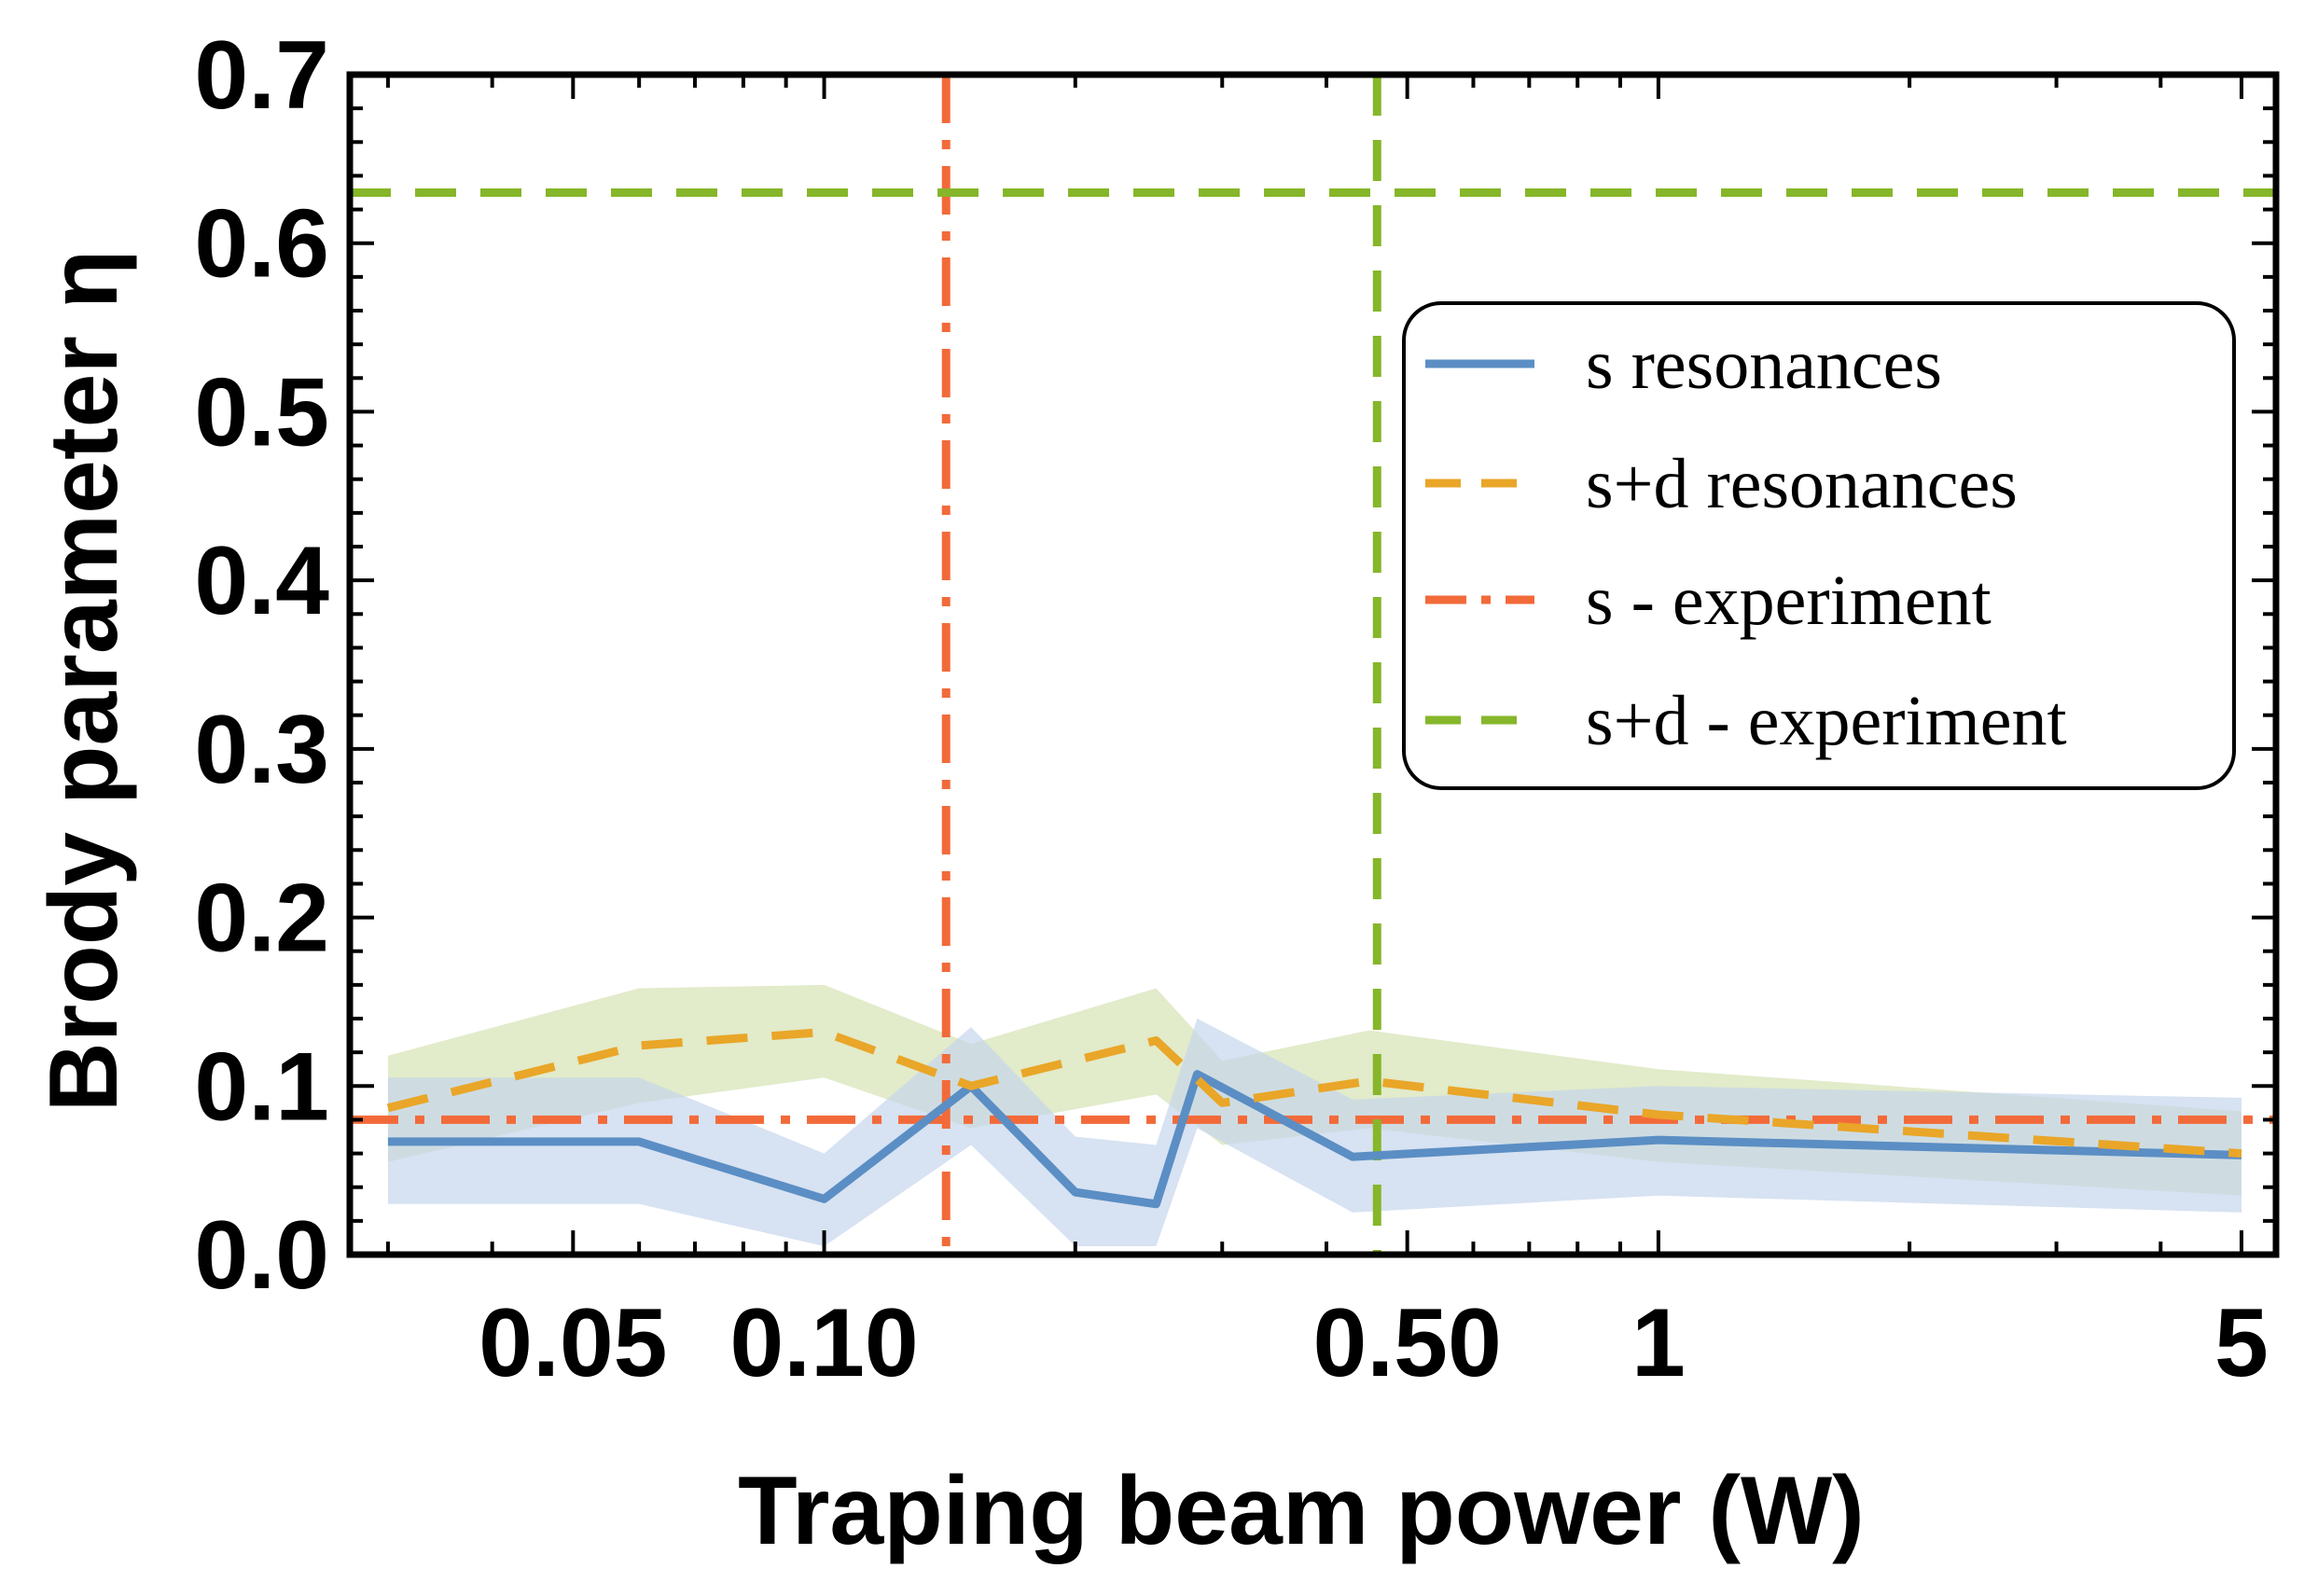  What do you see at coordinates (261, 581) in the screenshot?
I see `y-tick-label: 0.4` at bounding box center [261, 581].